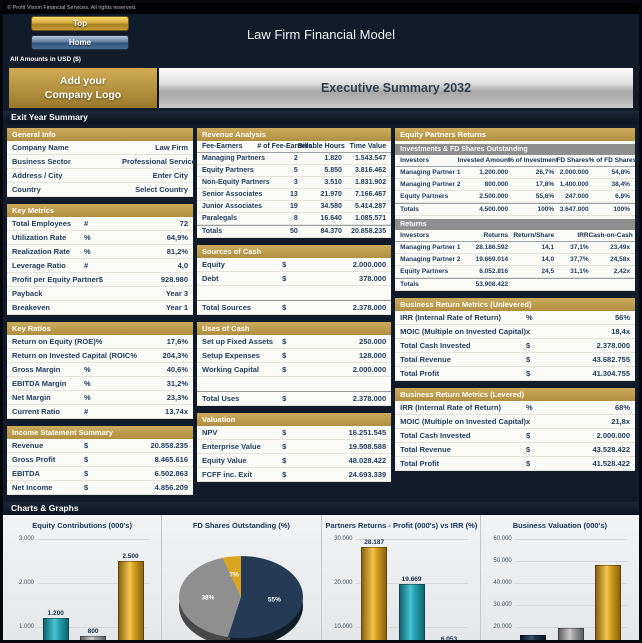 Image resolution: width=642 pixels, height=643 pixels. Describe the element at coordinates (611, 449) in the screenshot. I see `row-value: 43.528.422` at that location.